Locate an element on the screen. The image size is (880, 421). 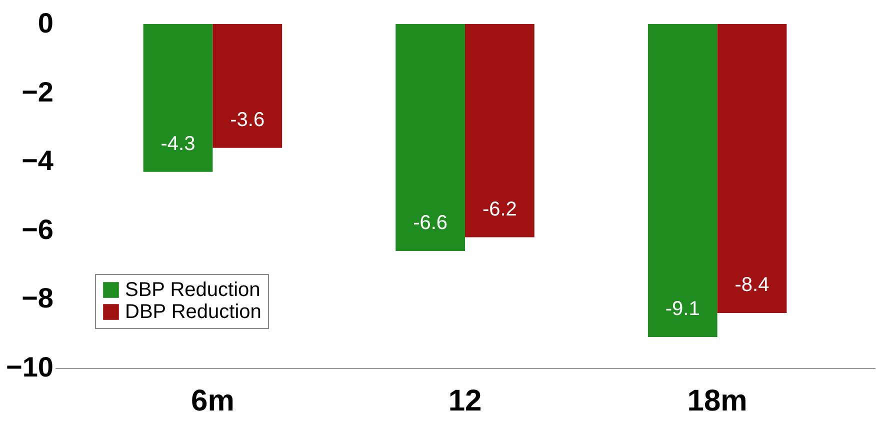
x-tick-label: 18m is located at coordinates (717, 401).